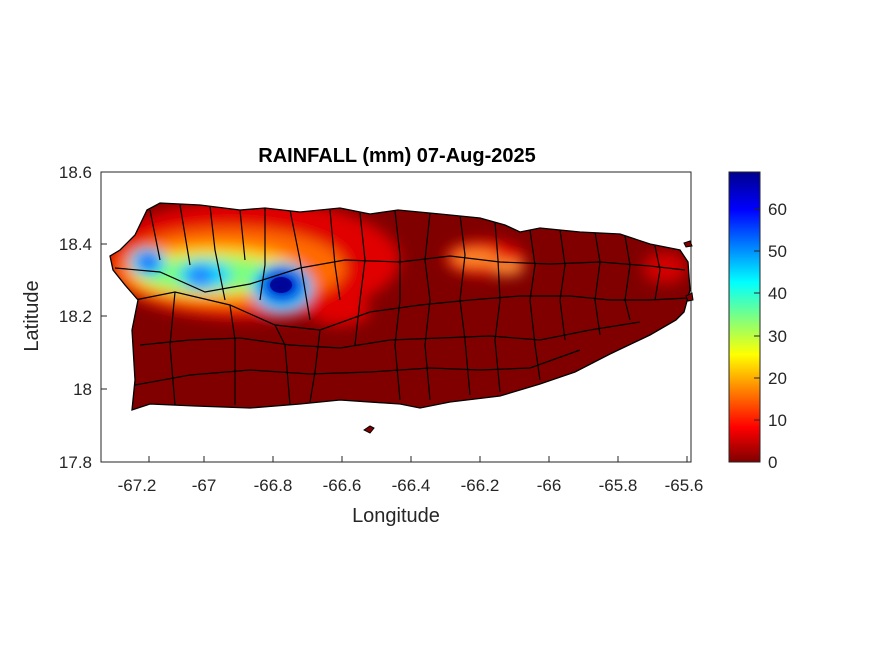 Image resolution: width=875 pixels, height=656 pixels. What do you see at coordinates (772, 462) in the screenshot?
I see `colorbar-tick-label: 0` at bounding box center [772, 462].